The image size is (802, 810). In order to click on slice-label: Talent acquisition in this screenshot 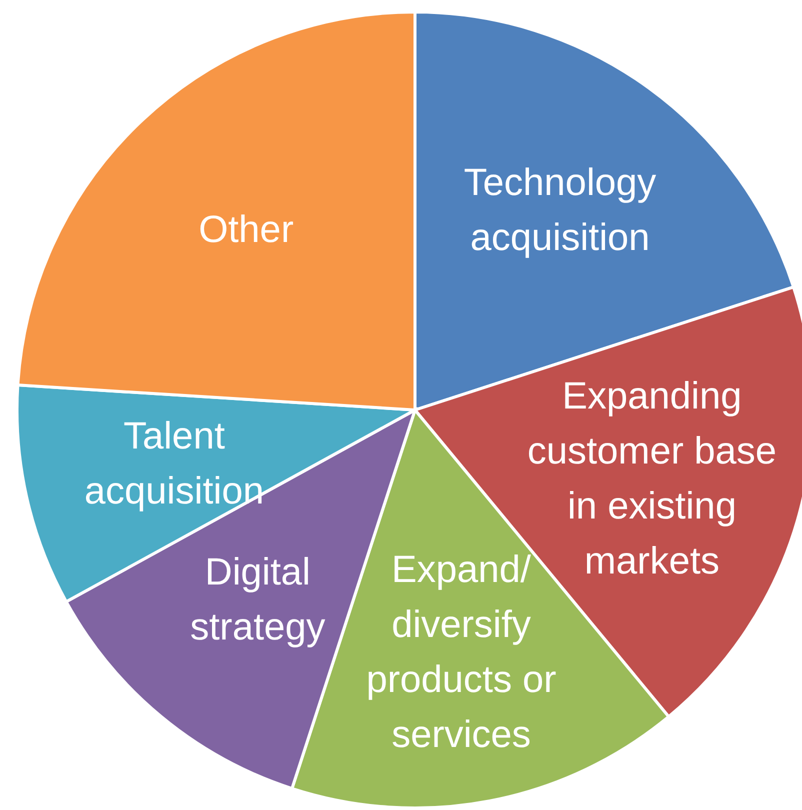, I will do `click(174, 463)`.